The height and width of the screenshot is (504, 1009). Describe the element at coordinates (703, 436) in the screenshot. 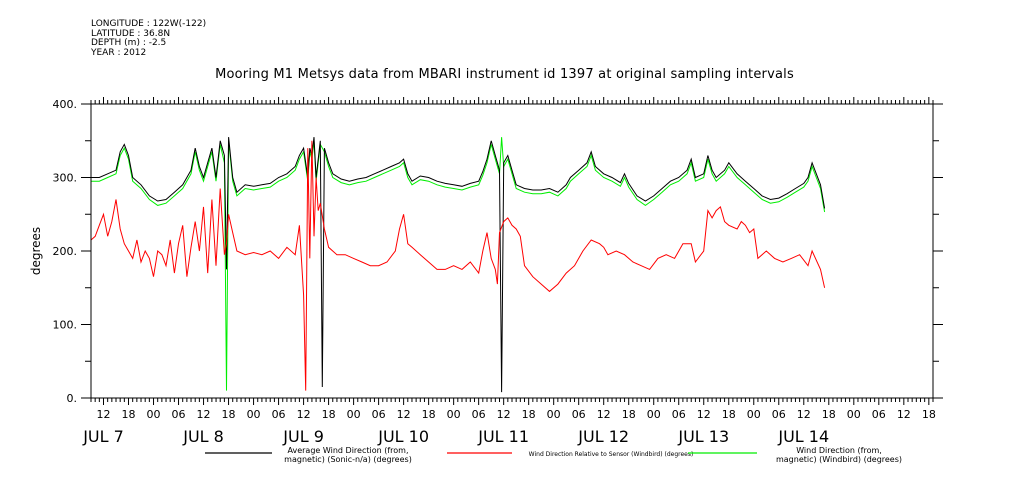

I see `x-day-label: JUL 13` at that location.